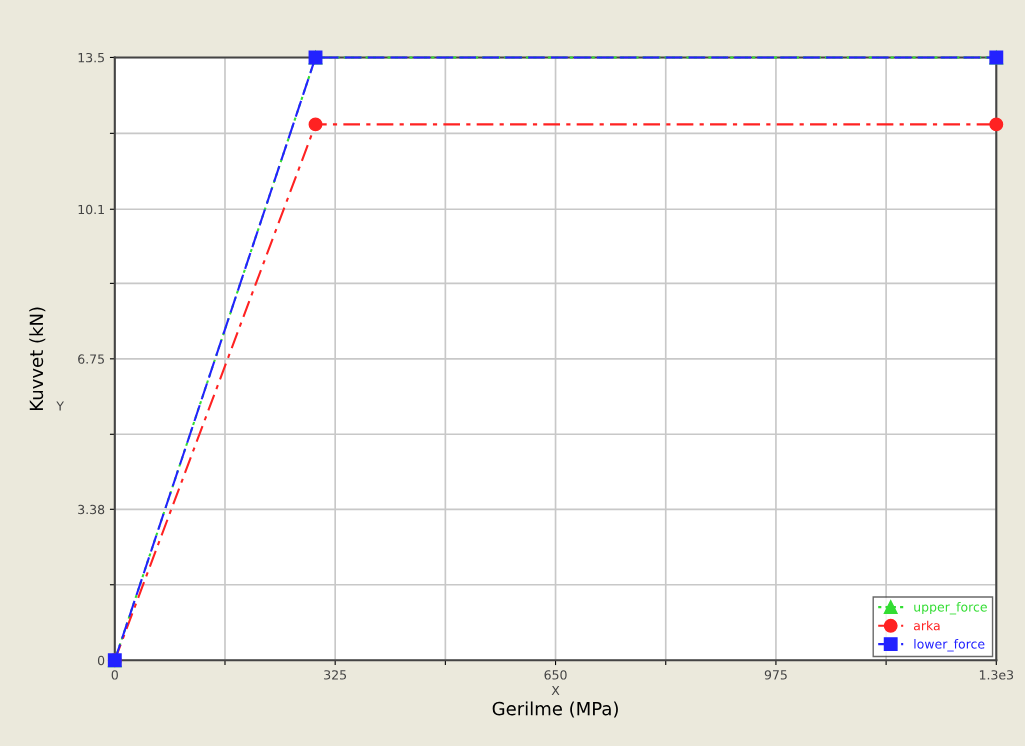 This screenshot has width=1025, height=746. Describe the element at coordinates (91, 509) in the screenshot. I see `y-tick-label: 3.38` at that location.